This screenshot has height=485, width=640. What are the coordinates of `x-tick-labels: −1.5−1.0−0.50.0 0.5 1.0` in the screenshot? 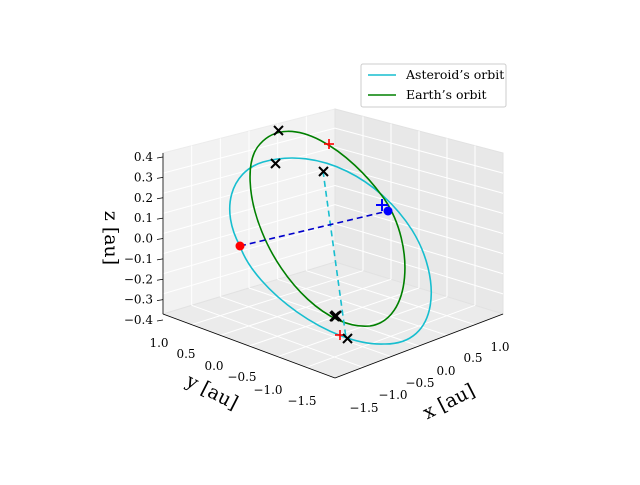 It's located at (429, 377).